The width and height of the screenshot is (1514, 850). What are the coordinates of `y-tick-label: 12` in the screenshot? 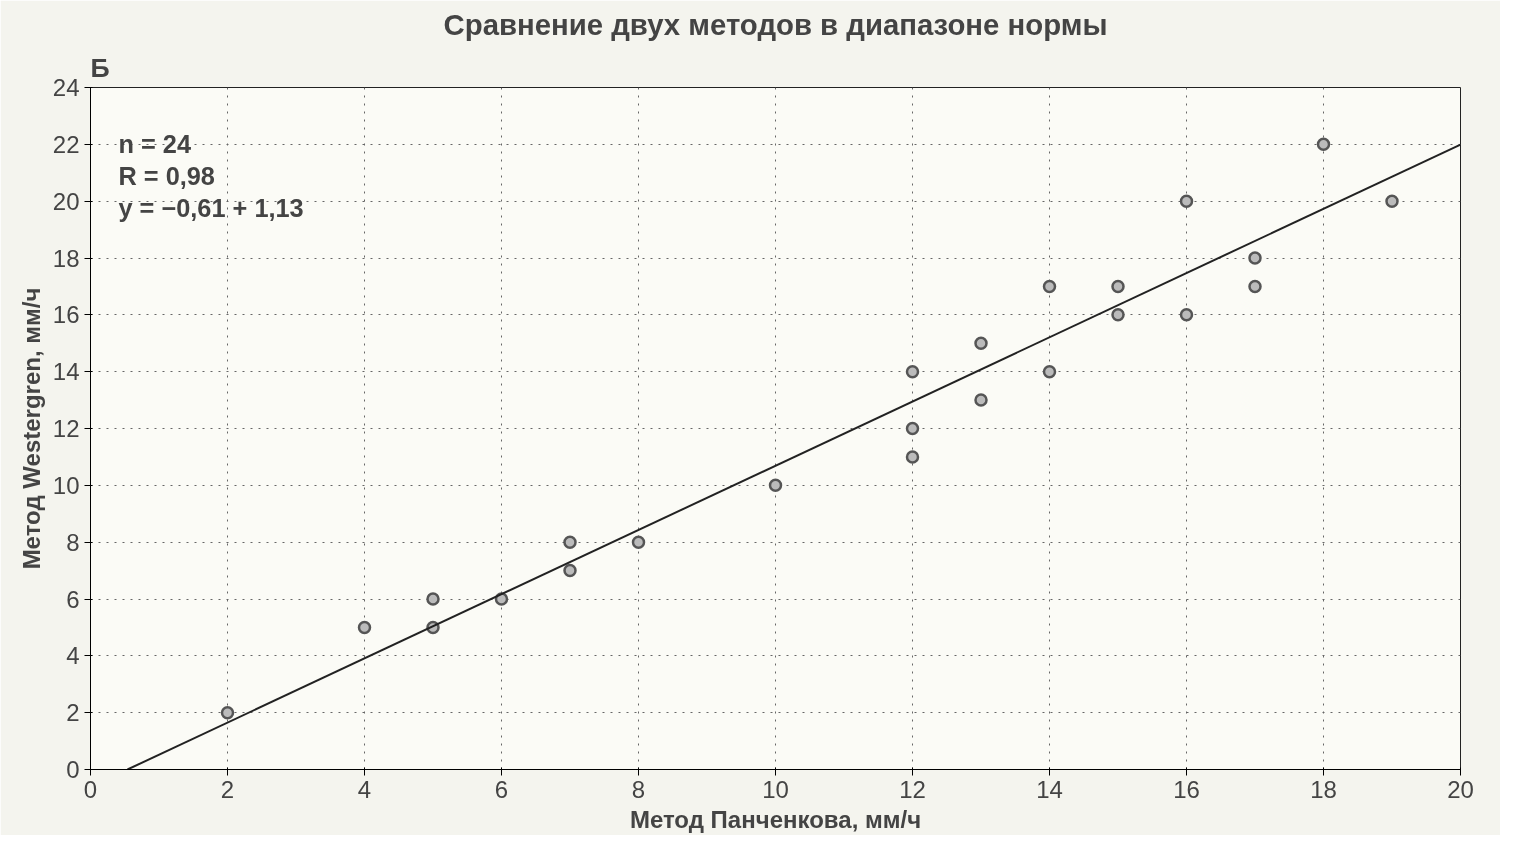 It's located at (66, 428).